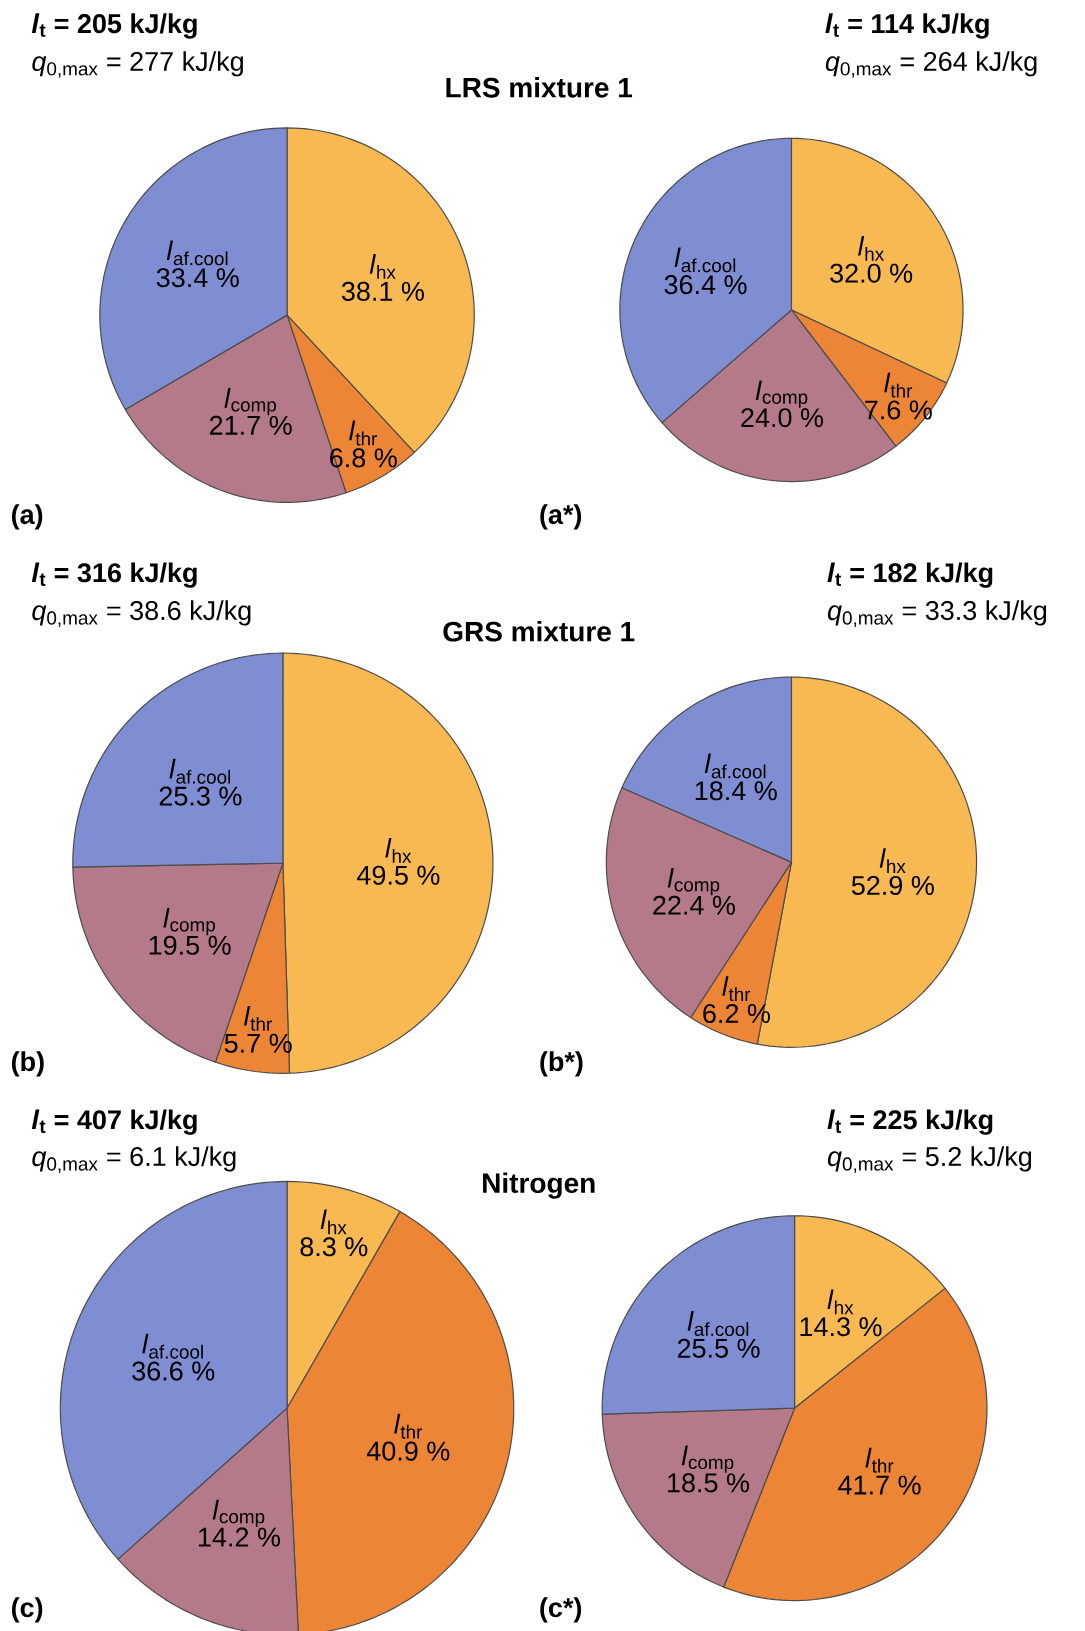 The image size is (1085, 1631). What do you see at coordinates (736, 791) in the screenshot?
I see `data-label: 18.4 %` at bounding box center [736, 791].